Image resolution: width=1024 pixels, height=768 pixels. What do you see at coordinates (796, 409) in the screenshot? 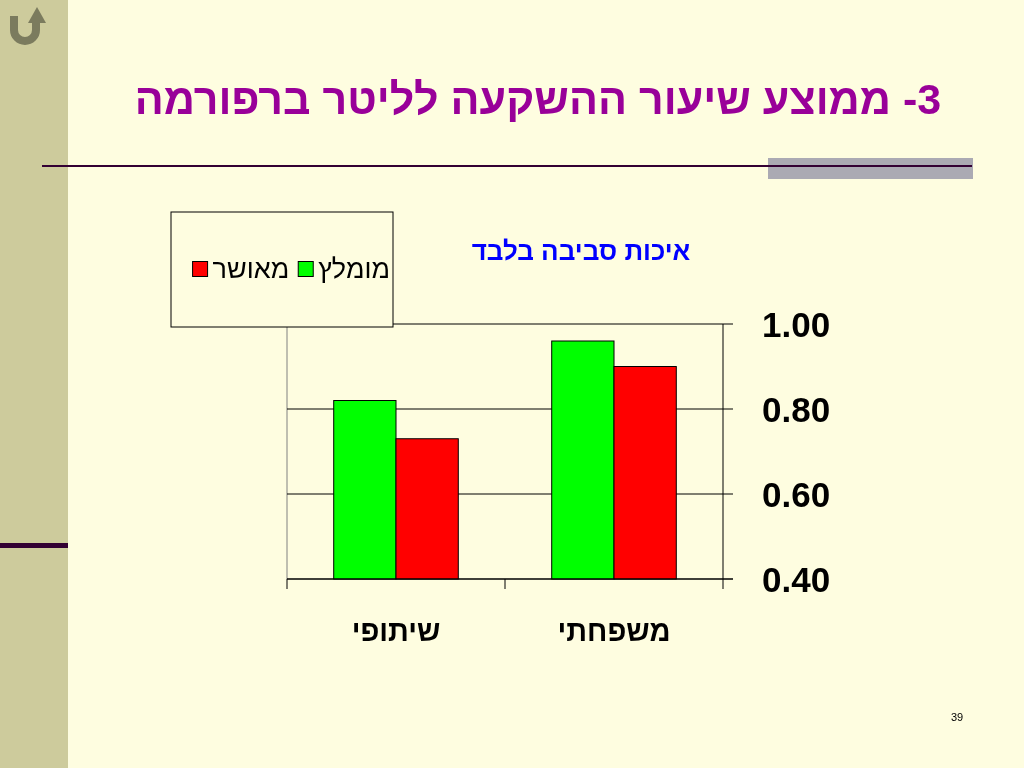
I see `y-tick-label: 0.80` at bounding box center [796, 409].